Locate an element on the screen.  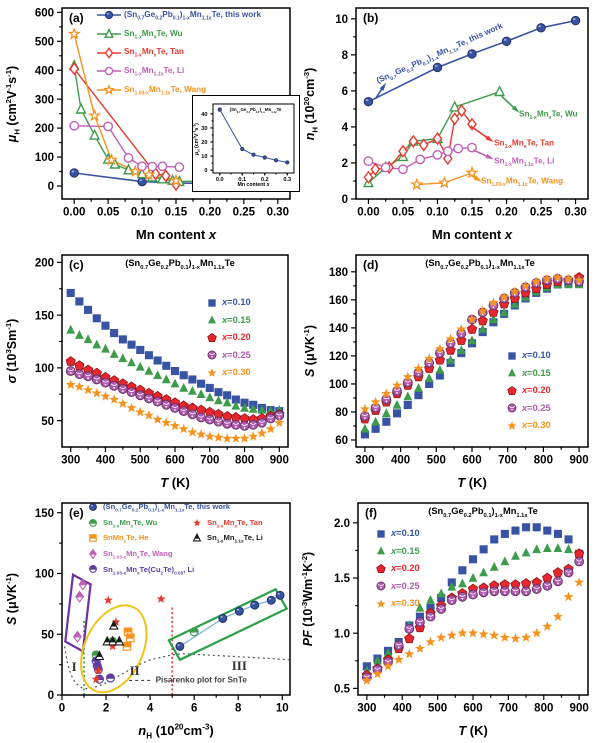
y-tick-label: 6 is located at coordinates (345, 92).